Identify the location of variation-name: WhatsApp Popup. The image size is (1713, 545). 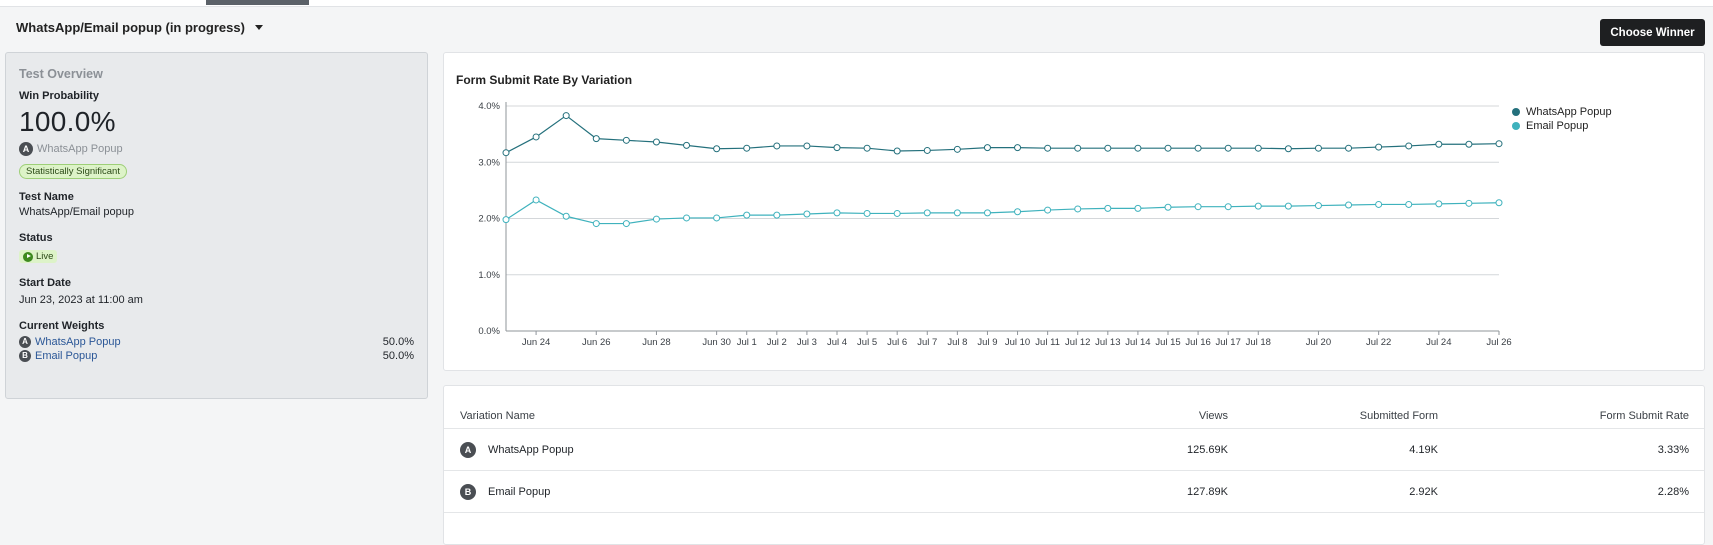
(531, 449).